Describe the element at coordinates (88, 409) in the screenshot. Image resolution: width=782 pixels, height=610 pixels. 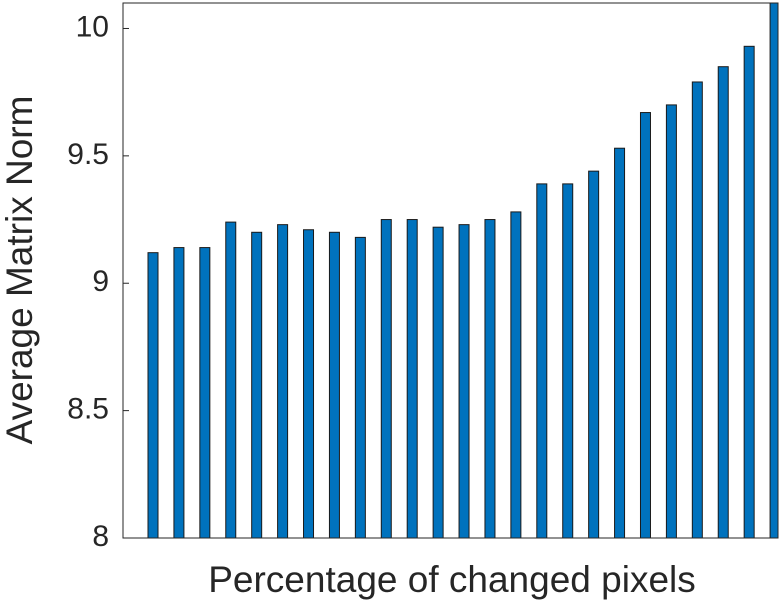
I see `y-tick-label: 8.5` at that location.